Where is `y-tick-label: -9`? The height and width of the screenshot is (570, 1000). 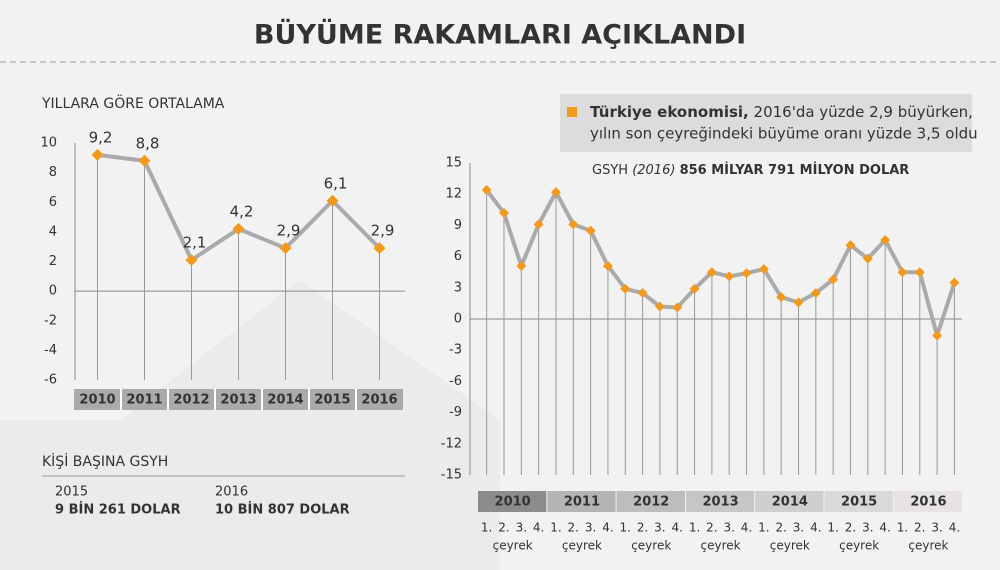
y-tick-label: -9 is located at coordinates (455, 412).